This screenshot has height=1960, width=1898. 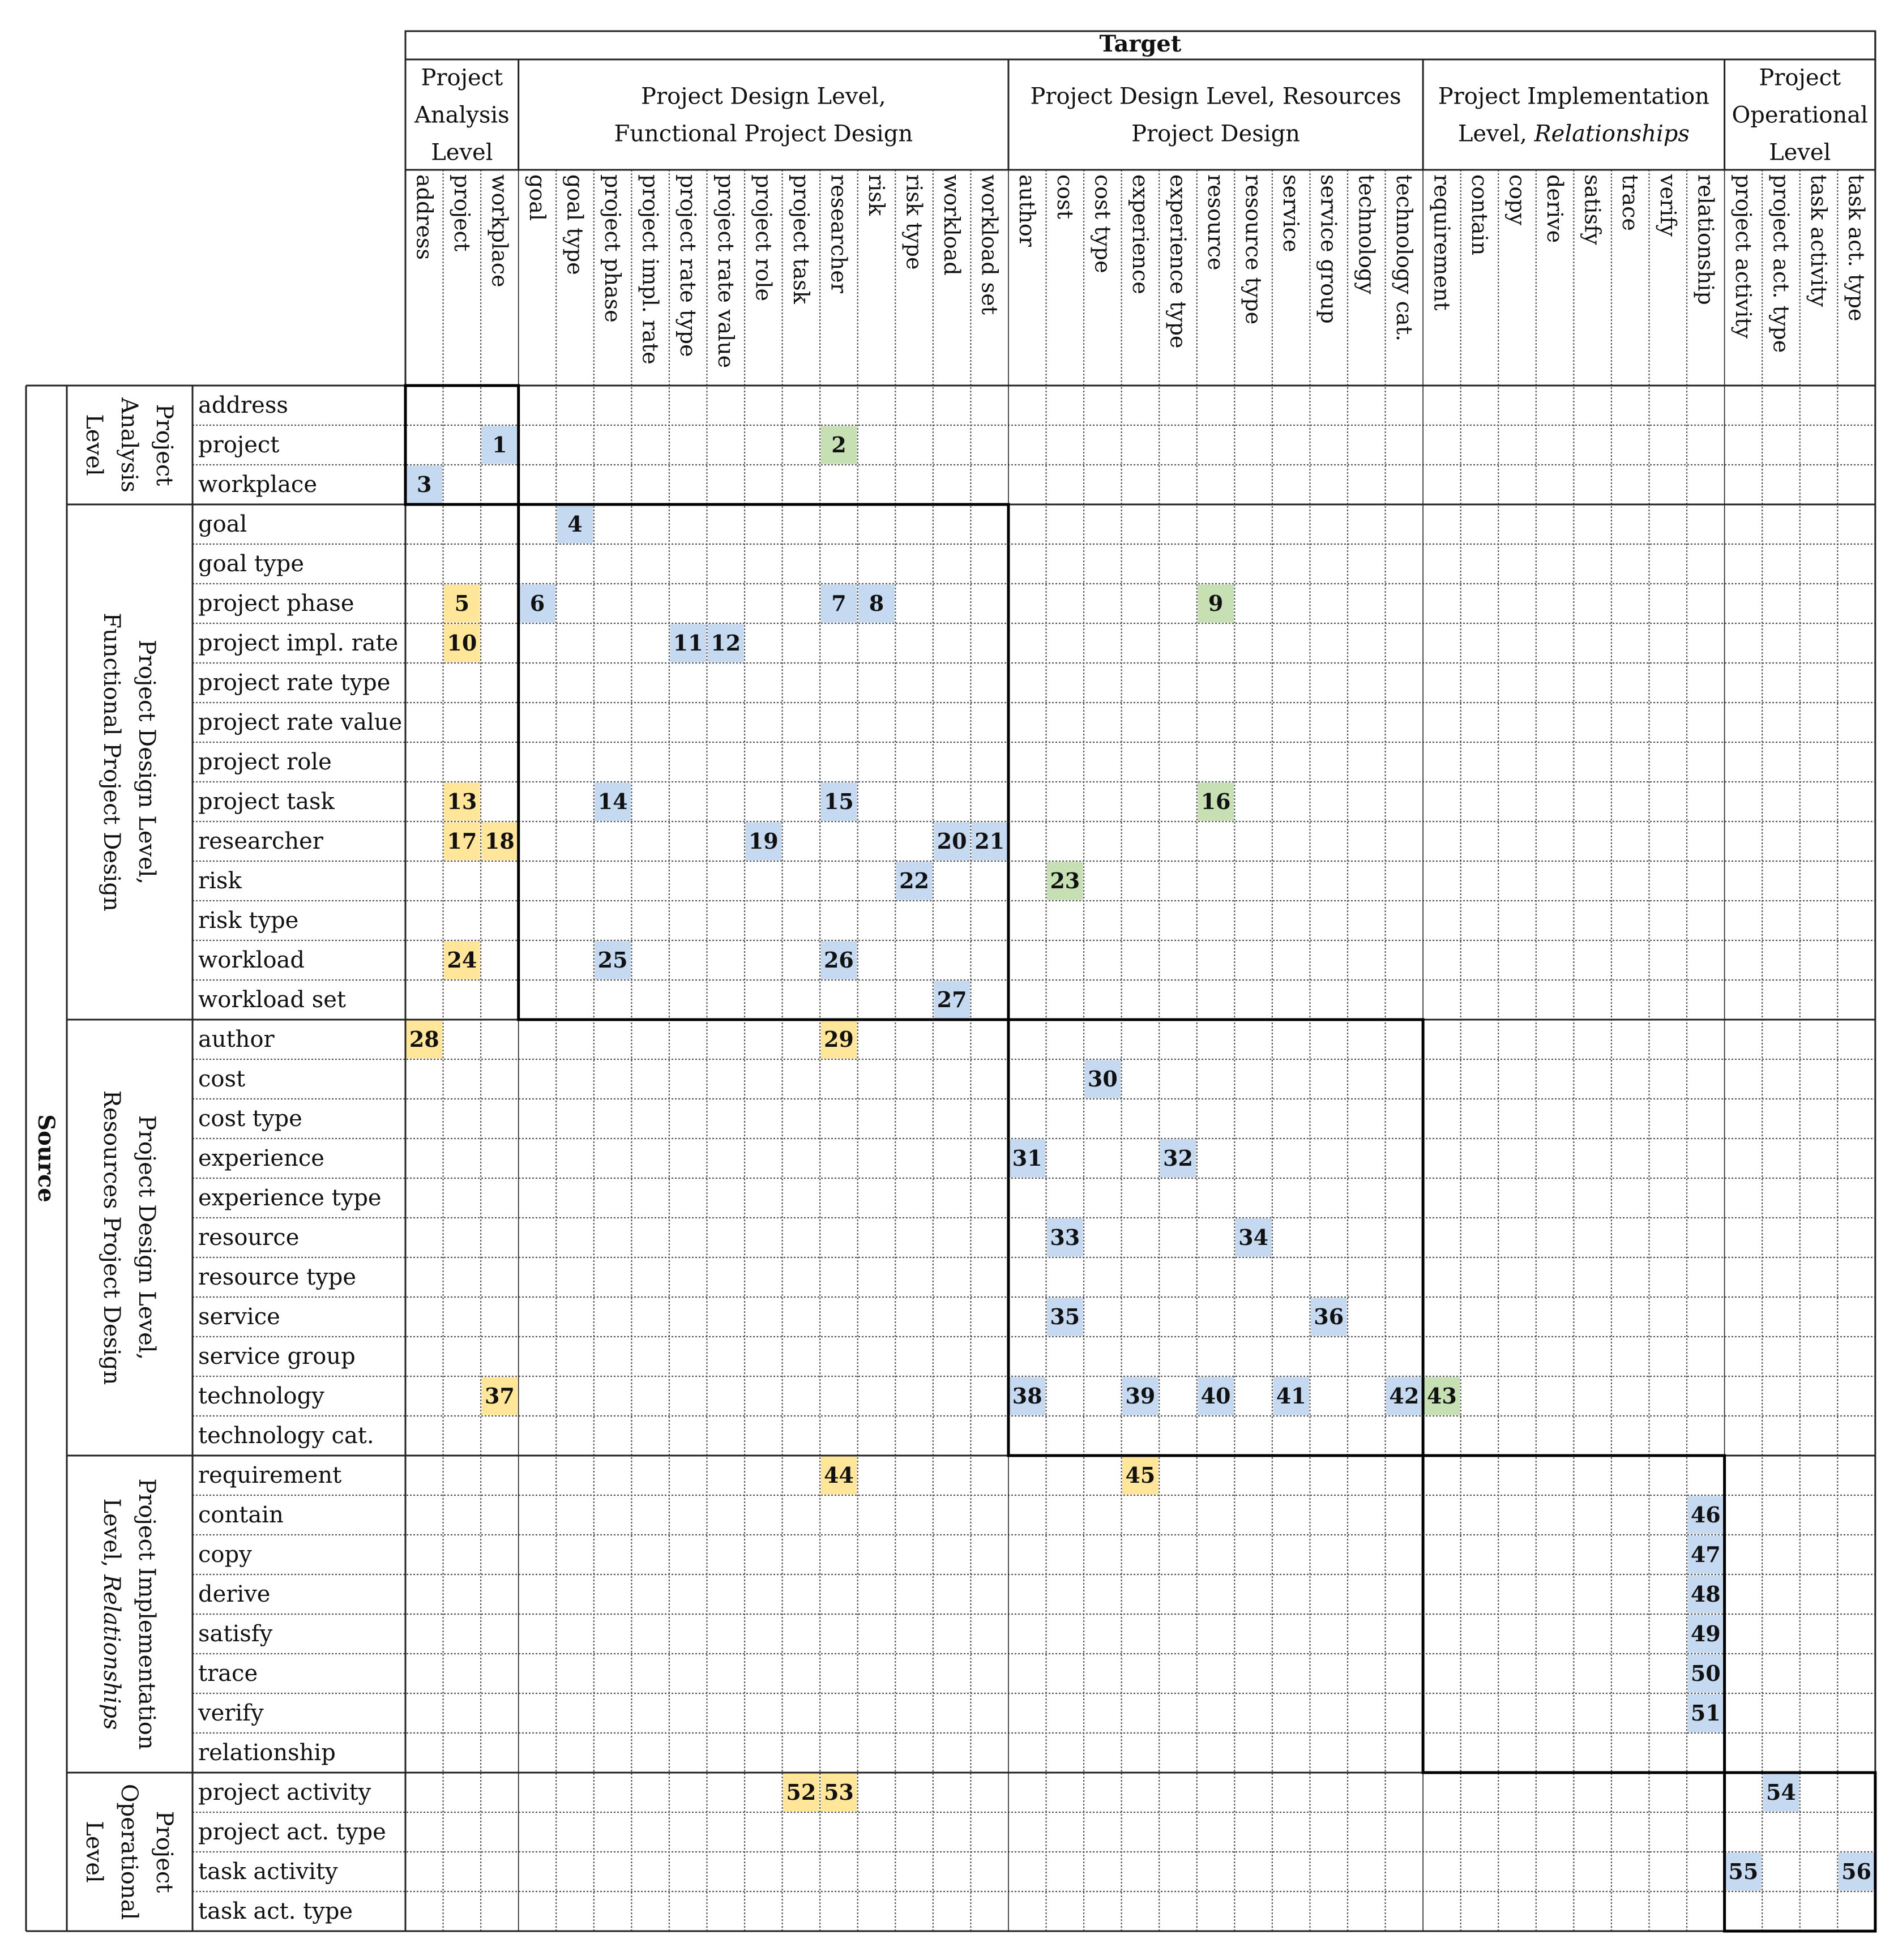 What do you see at coordinates (238, 445) in the screenshot?
I see `row-label-project: project` at bounding box center [238, 445].